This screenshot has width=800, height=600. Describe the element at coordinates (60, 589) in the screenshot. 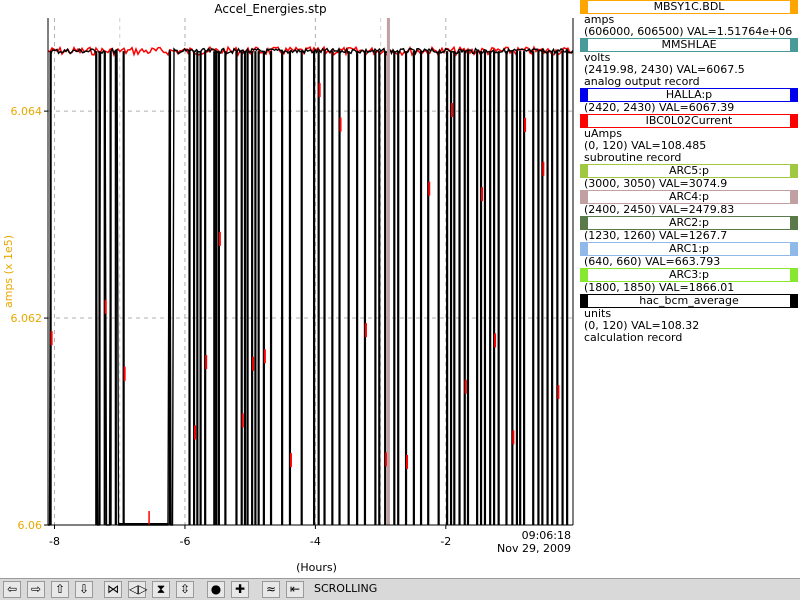

I see `scroll-up-icon: ⇧` at that location.